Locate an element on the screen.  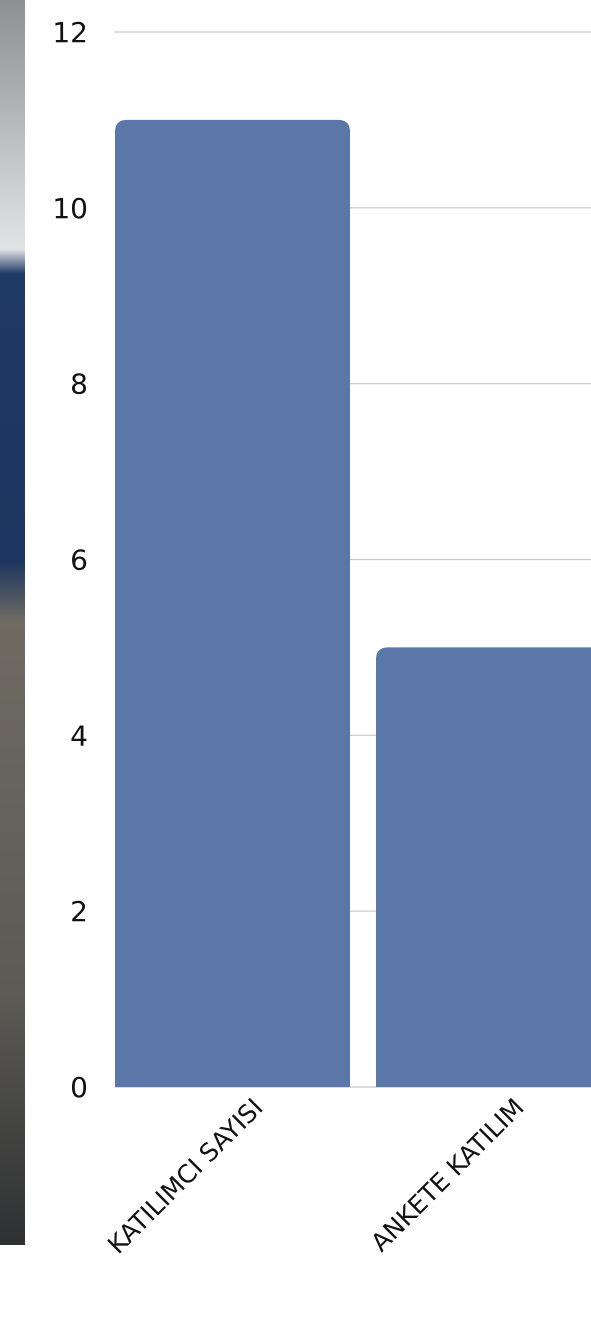
background-photo is located at coordinates (12, 622).